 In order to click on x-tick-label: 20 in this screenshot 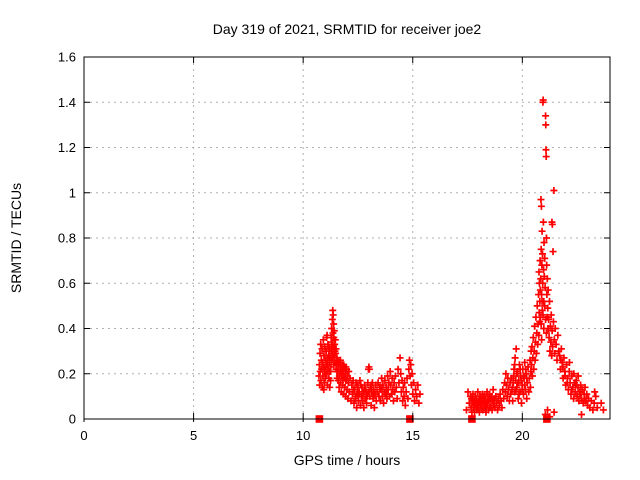, I will do `click(522, 435)`.